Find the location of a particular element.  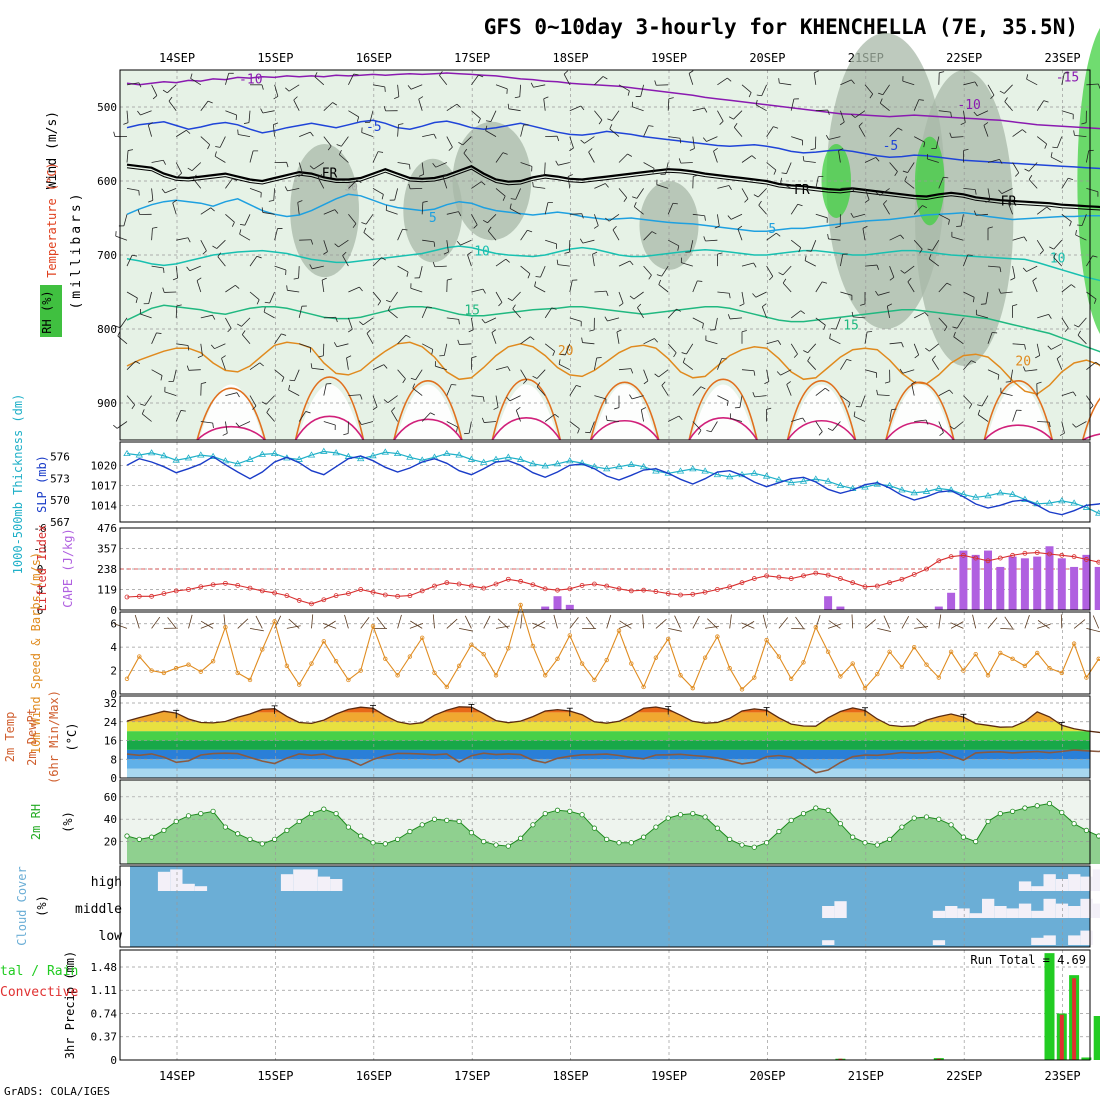

slp-frame is located at coordinates (605, 482).